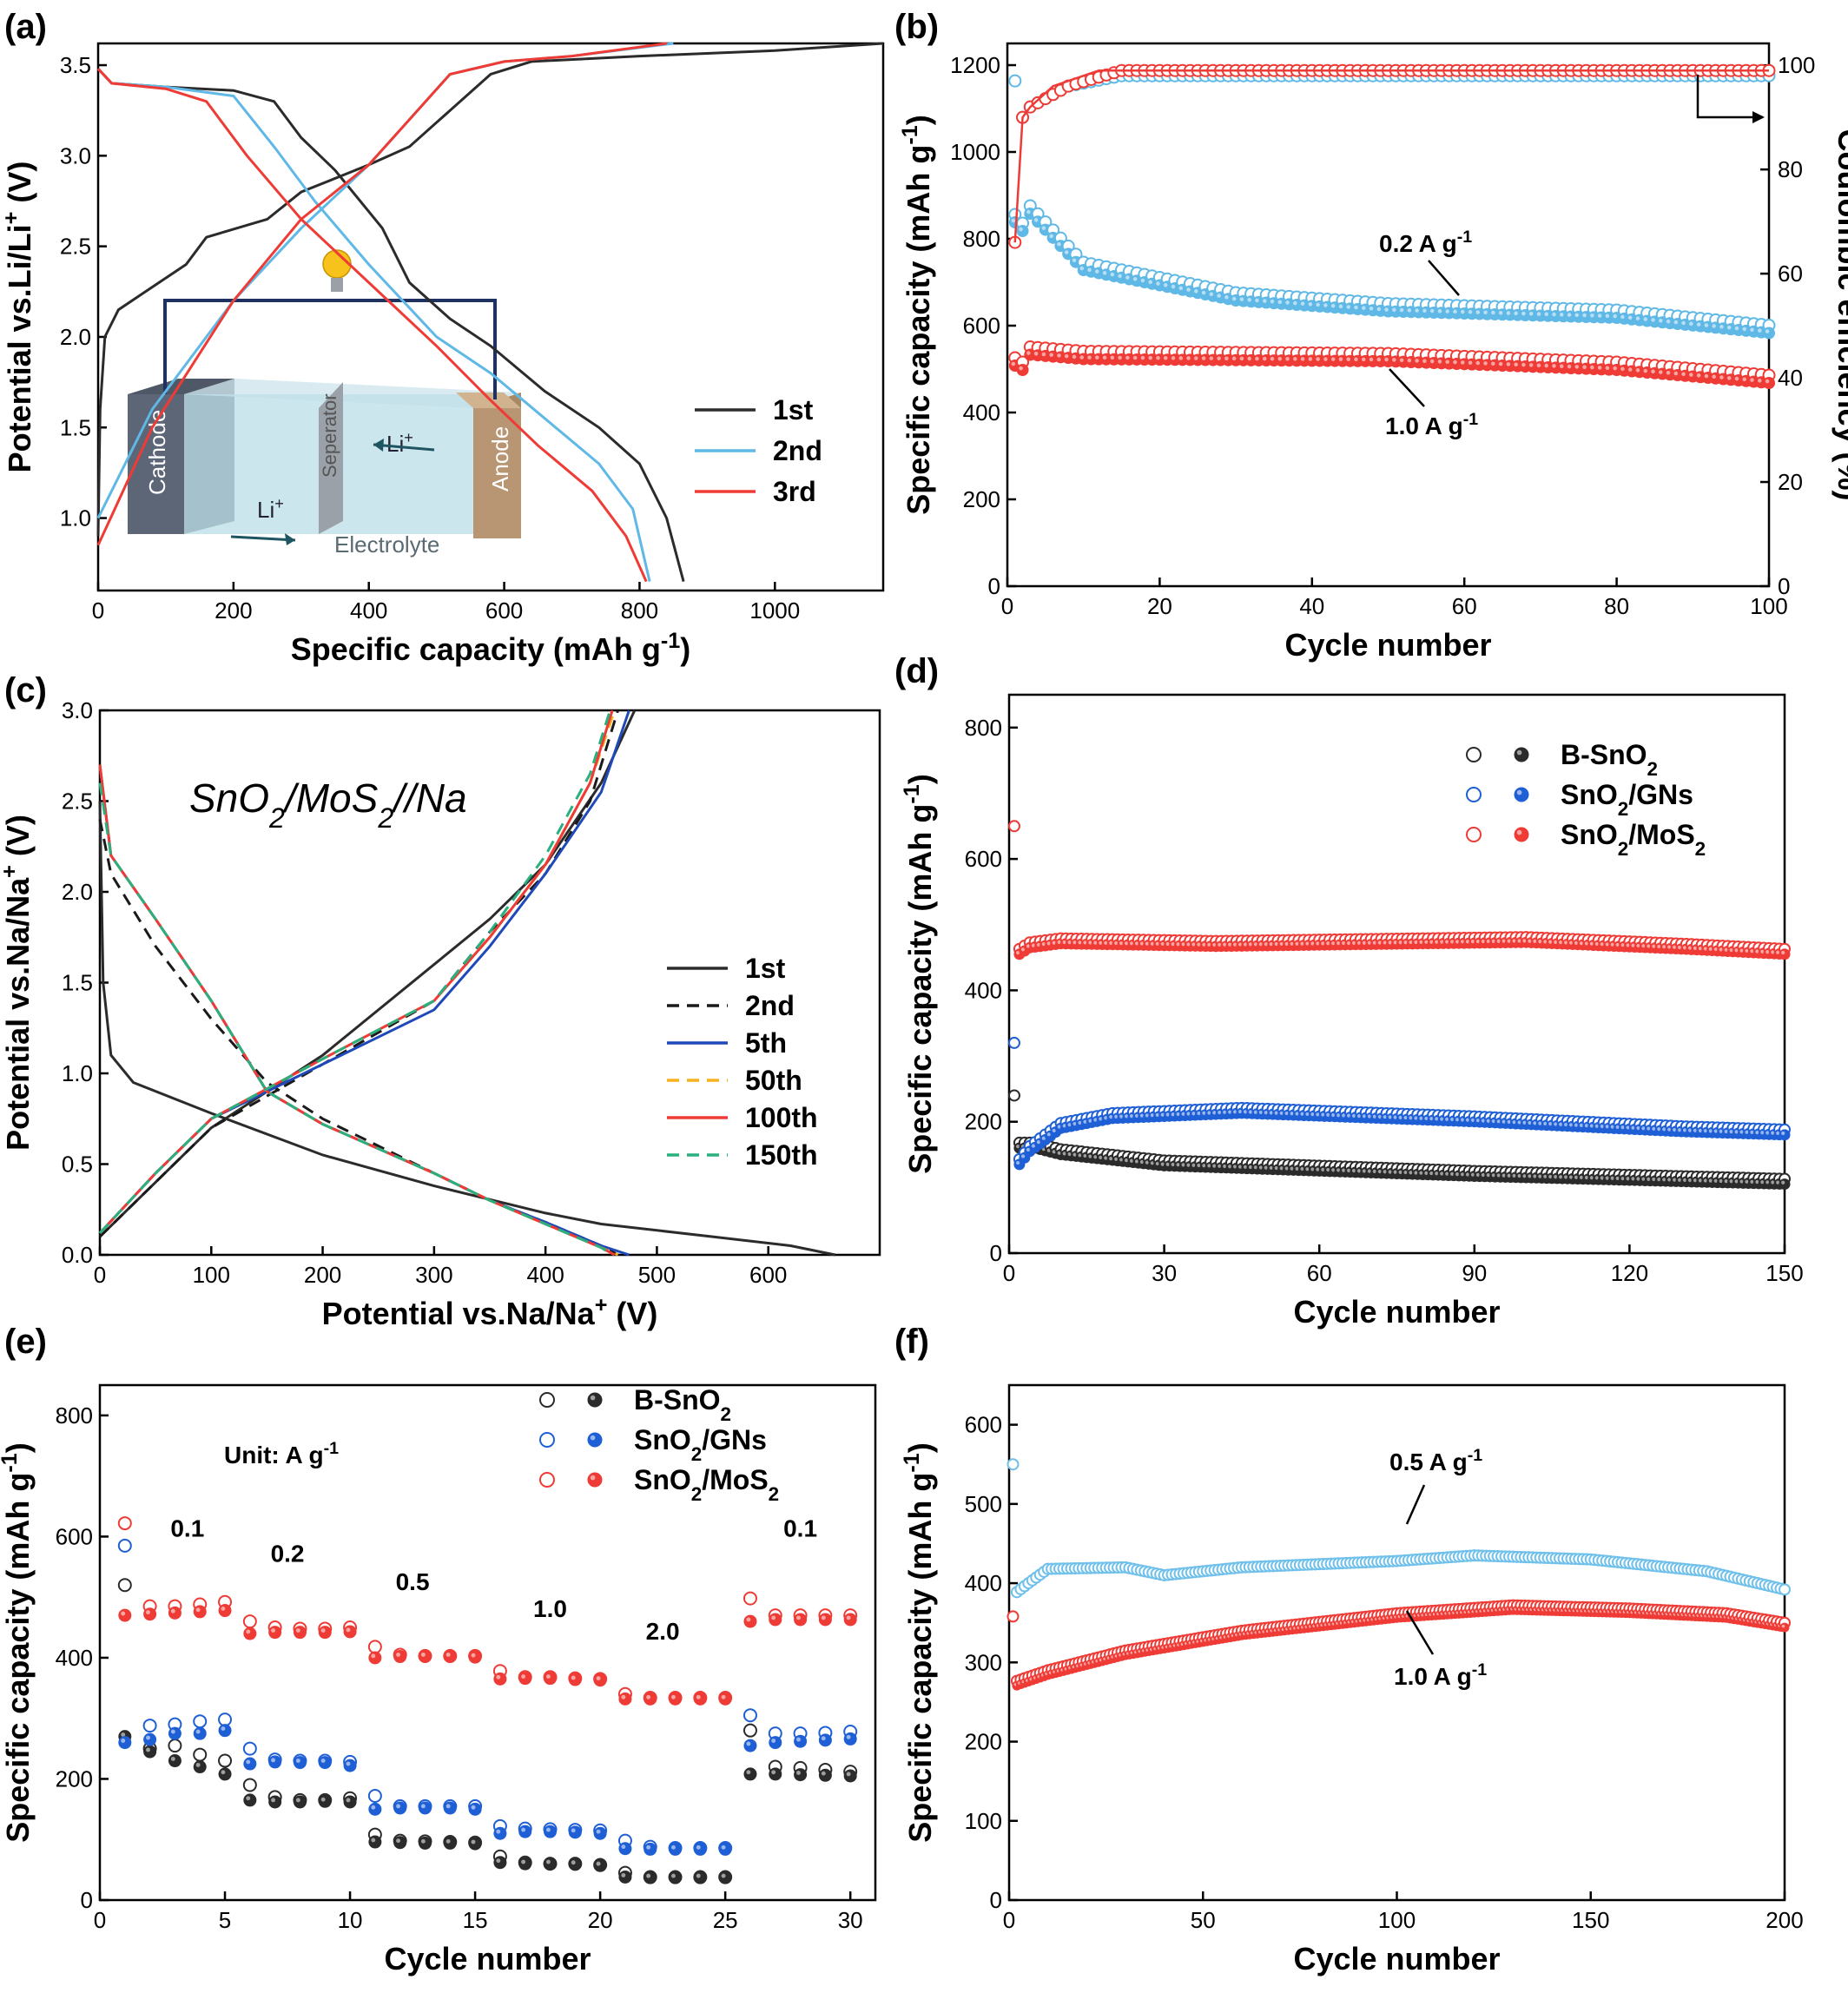 Image resolution: width=1848 pixels, height=1993 pixels. What do you see at coordinates (1791, 482) in the screenshot?
I see `y2-tick-label: 20` at bounding box center [1791, 482].